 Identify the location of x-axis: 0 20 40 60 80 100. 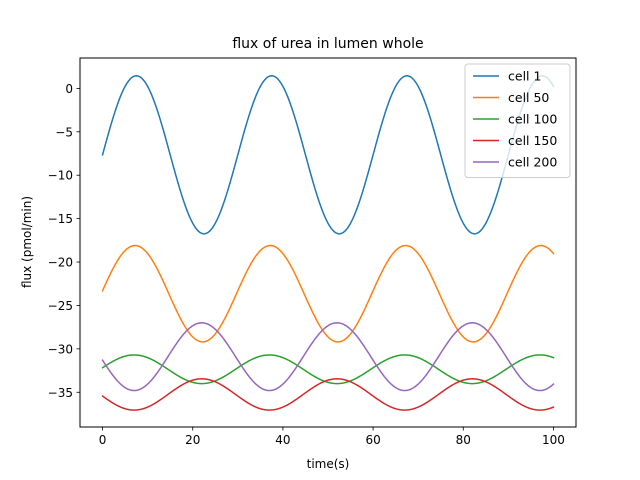
(332, 437).